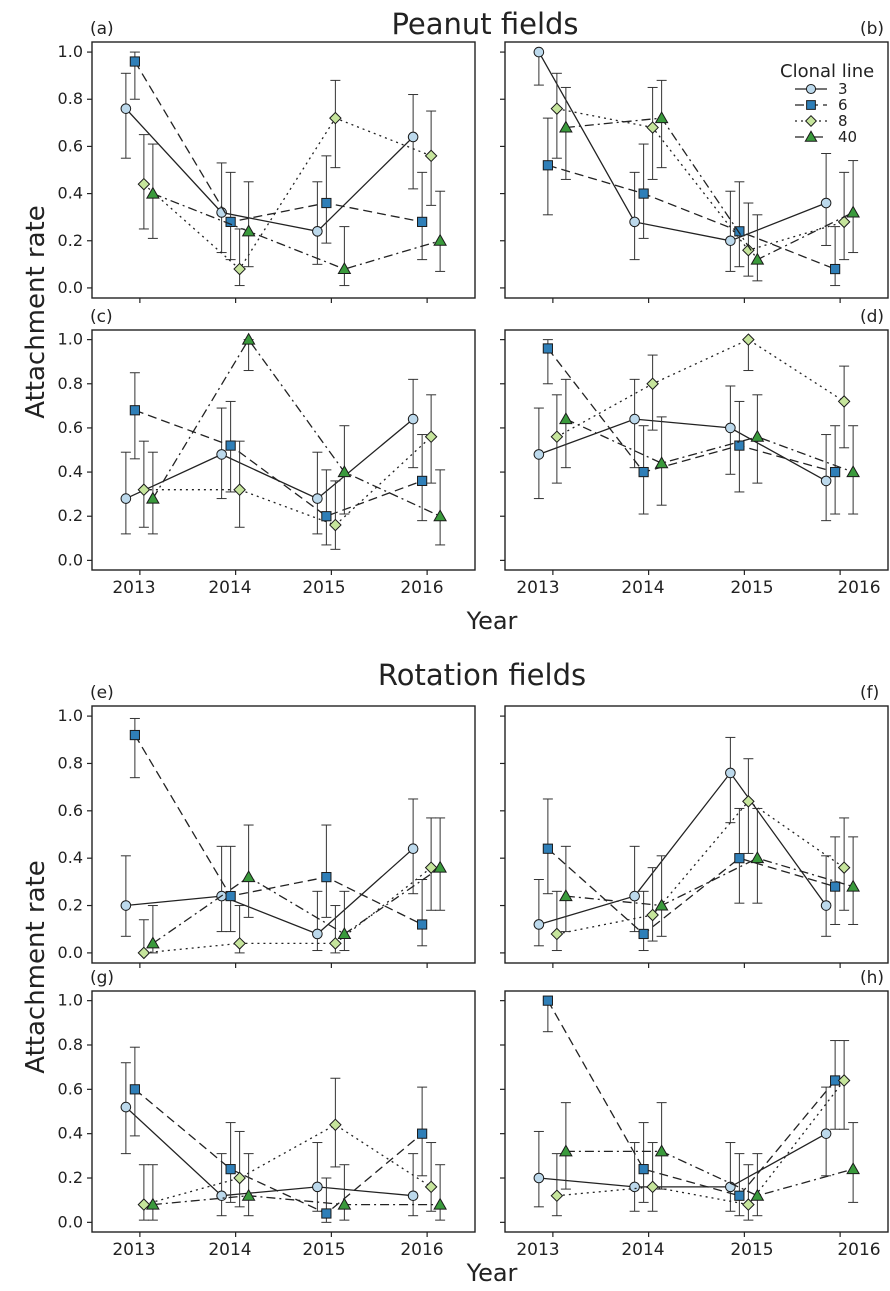 Image resolution: width=890 pixels, height=1291 pixels. Describe the element at coordinates (102, 693) in the screenshot. I see `panel-label: (e)` at that location.